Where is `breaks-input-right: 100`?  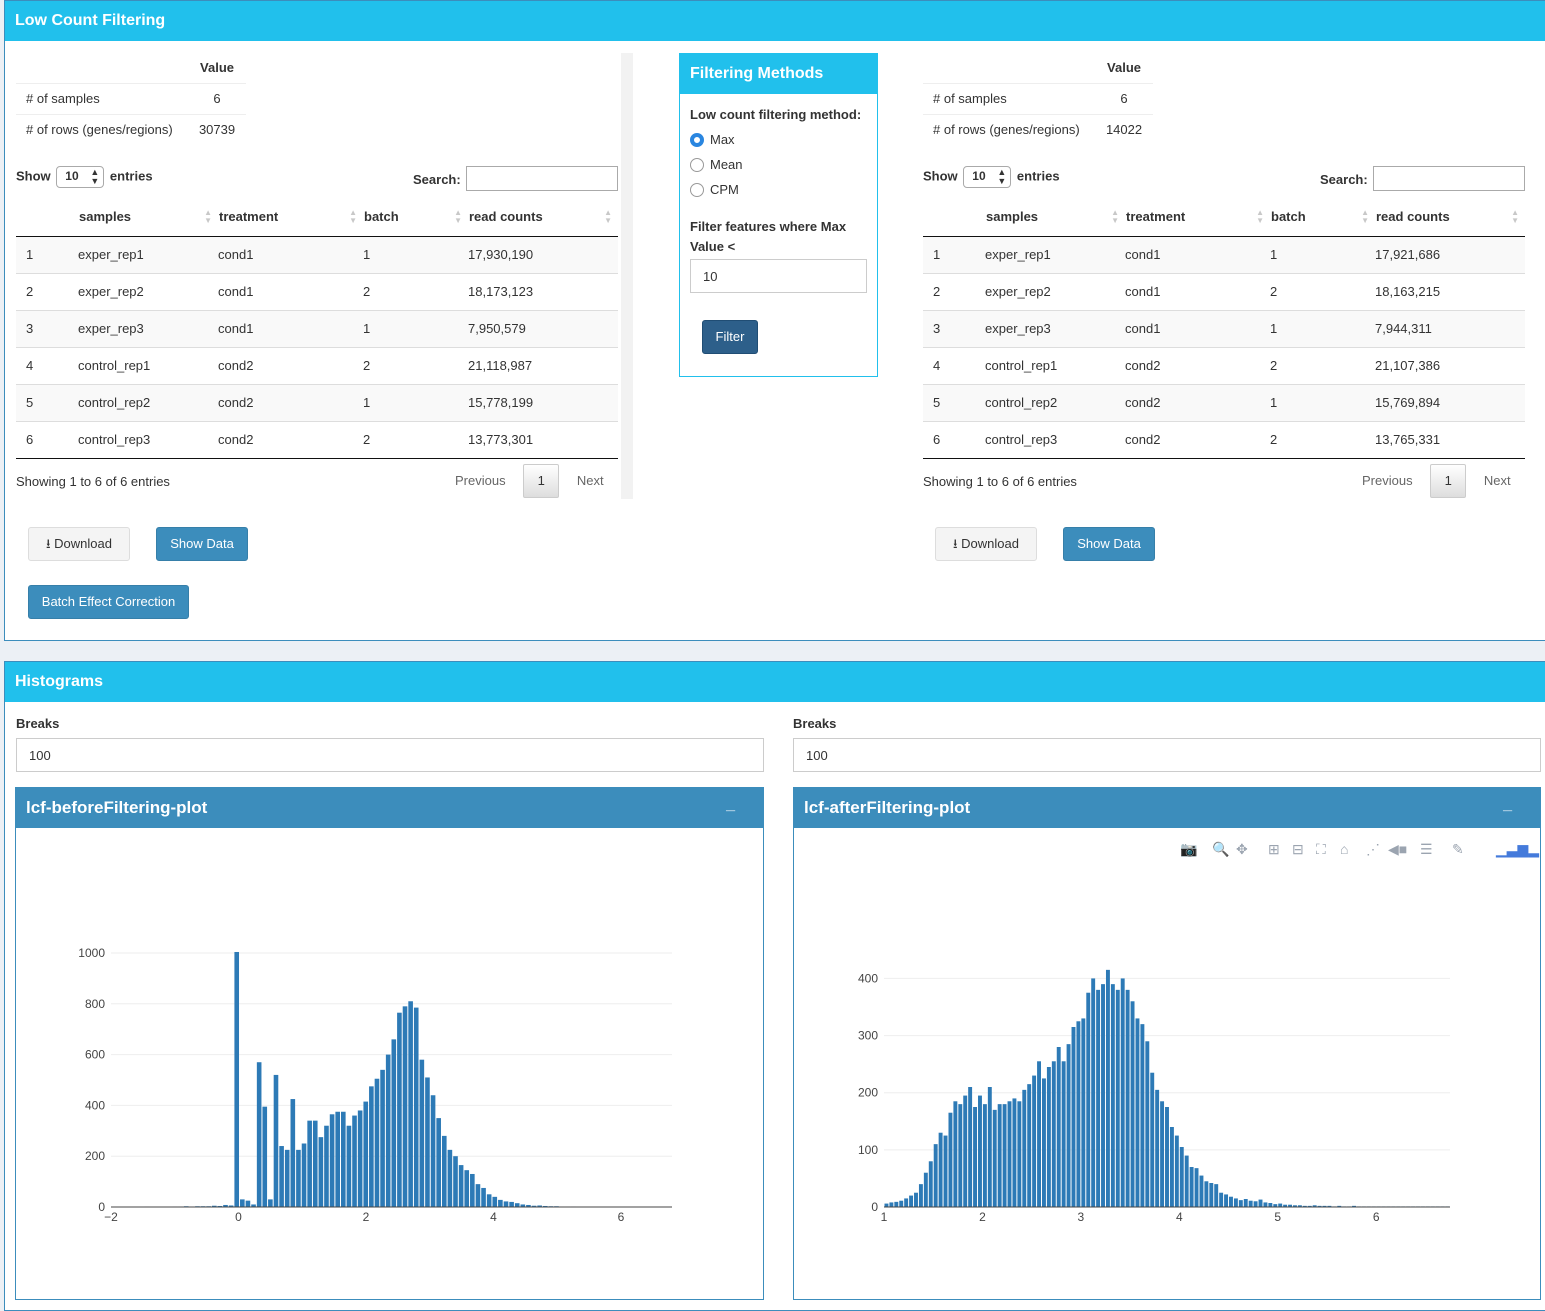
breaks-input-right: 100 is located at coordinates (1167, 755).